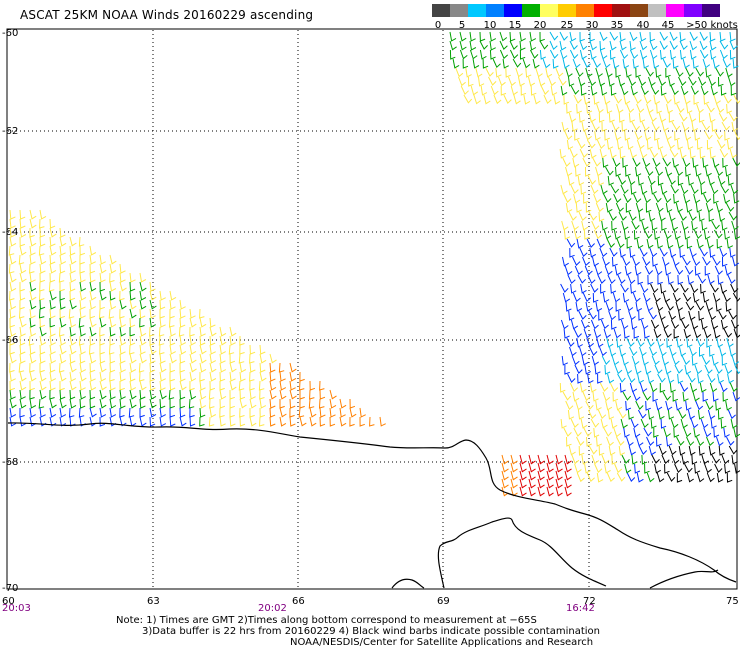  What do you see at coordinates (408, 583) in the screenshot?
I see `coastline-small` at bounding box center [408, 583].